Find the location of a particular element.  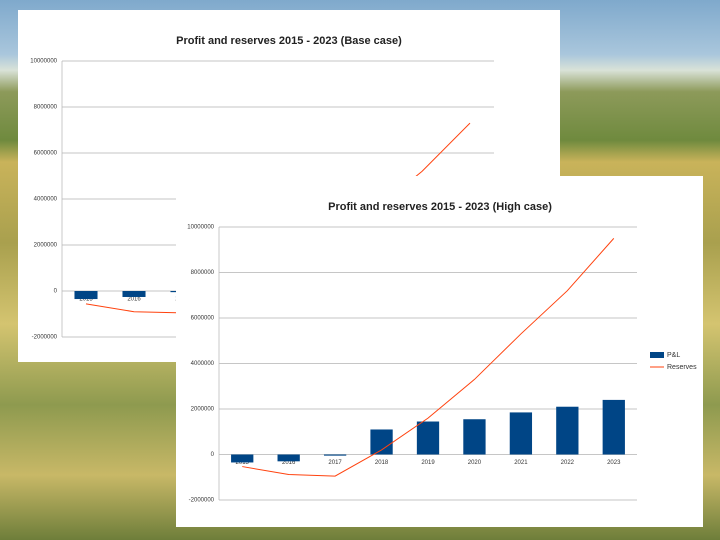

x-tick-label: 2019 is located at coordinates (428, 463).